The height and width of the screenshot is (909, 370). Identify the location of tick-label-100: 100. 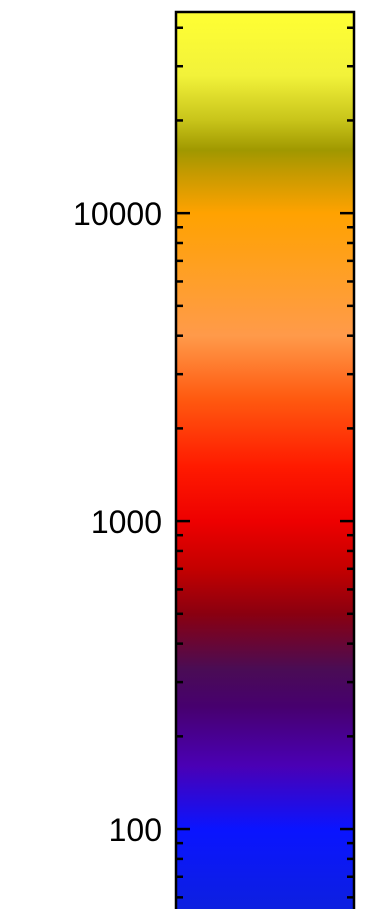
(135, 830).